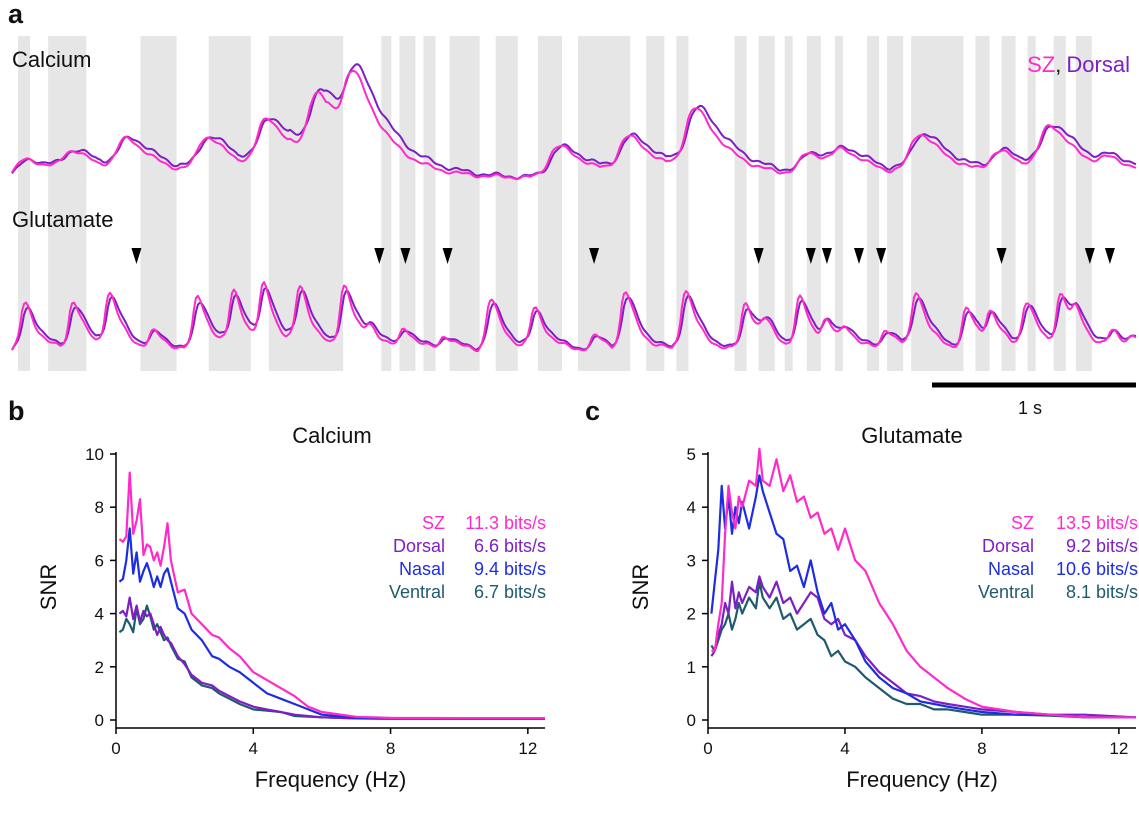 Image resolution: width=1139 pixels, height=827 pixels. Describe the element at coordinates (1041, 64) in the screenshot. I see `legend-sz: SZ` at that location.